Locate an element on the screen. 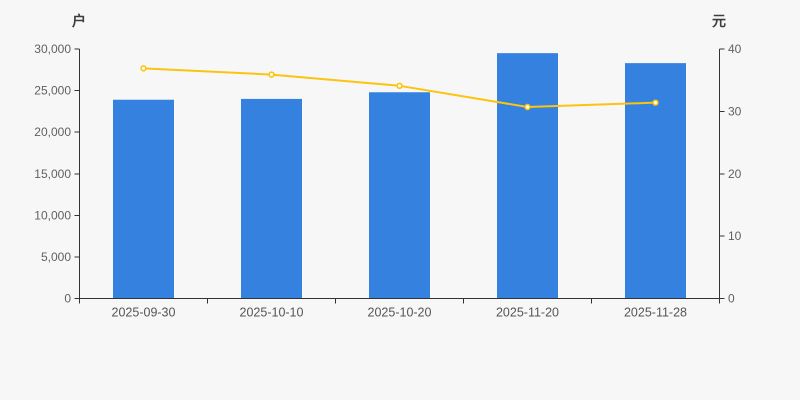  axis-tick-label: 5,000 is located at coordinates (56, 257).